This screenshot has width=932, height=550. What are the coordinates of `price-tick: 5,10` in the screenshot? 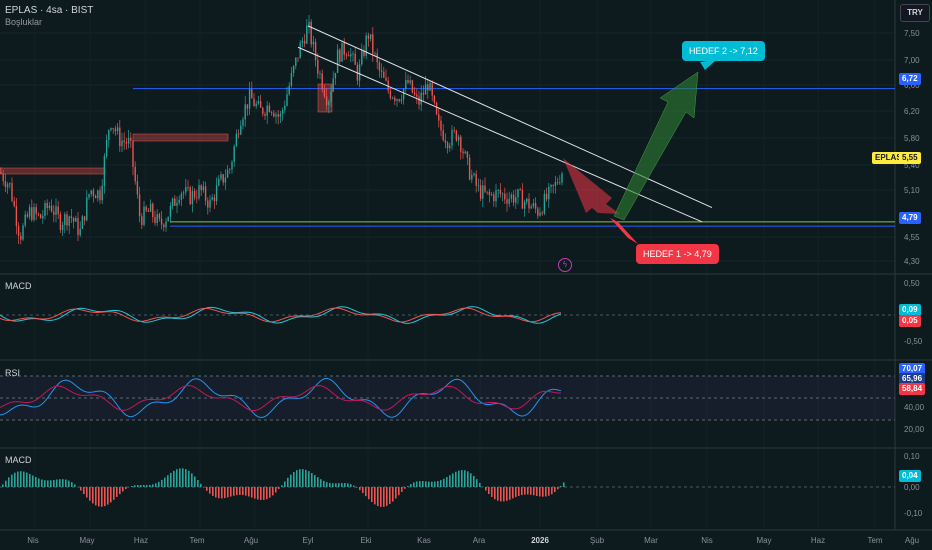 It's located at (912, 190).